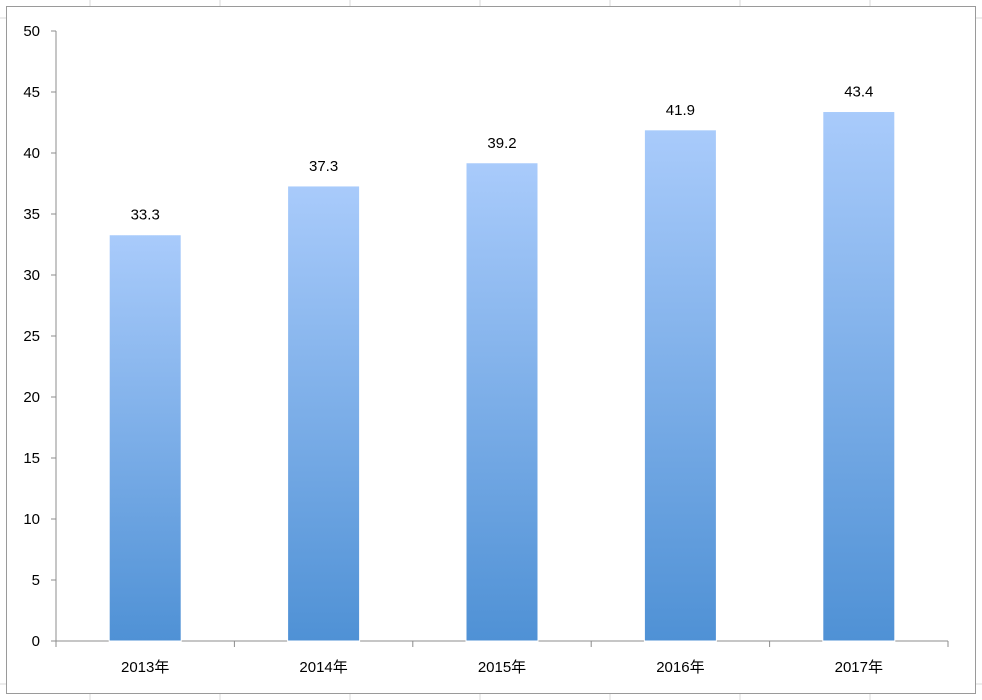 This screenshot has width=982, height=700. What do you see at coordinates (859, 667) in the screenshot?
I see `x-tick-label: 2017年` at bounding box center [859, 667].